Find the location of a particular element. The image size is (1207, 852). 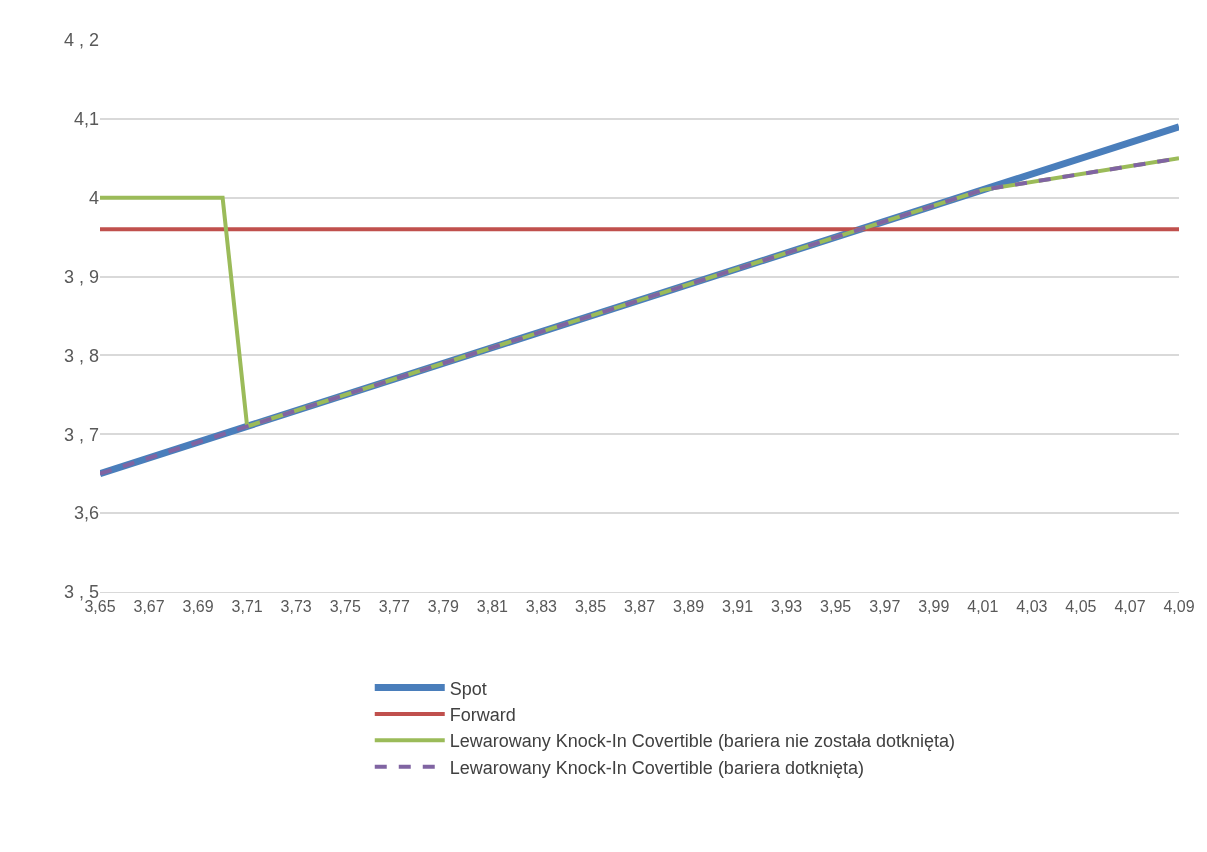

y-tick-label: 3 , 7 is located at coordinates (81, 434).